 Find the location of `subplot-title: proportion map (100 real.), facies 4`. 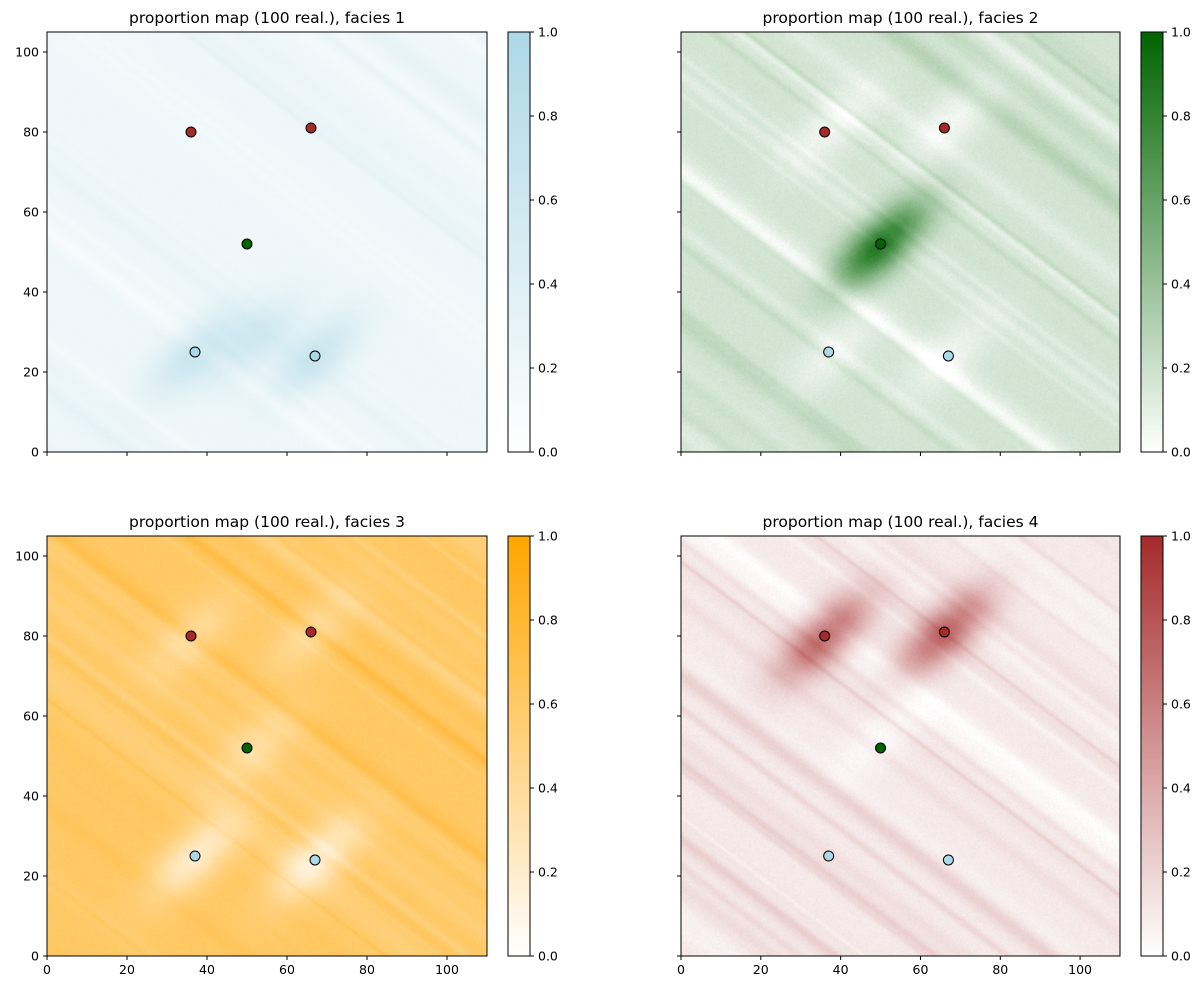

subplot-title: proportion map (100 real.), facies 4 is located at coordinates (901, 522).